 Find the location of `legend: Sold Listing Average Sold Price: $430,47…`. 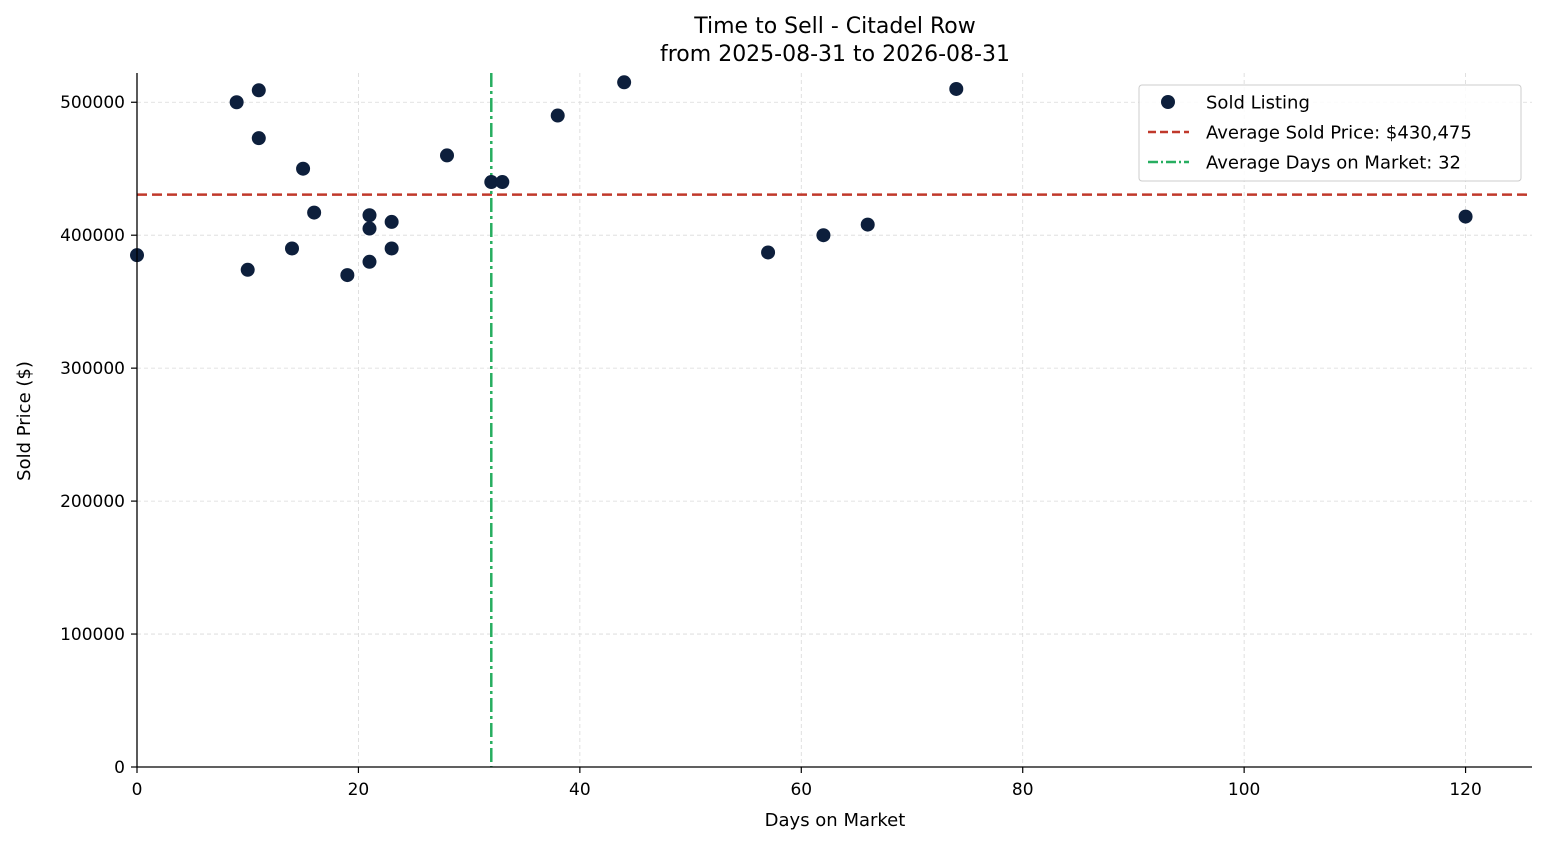

legend: Sold Listing Average Sold Price: $430,47… is located at coordinates (1330, 133).